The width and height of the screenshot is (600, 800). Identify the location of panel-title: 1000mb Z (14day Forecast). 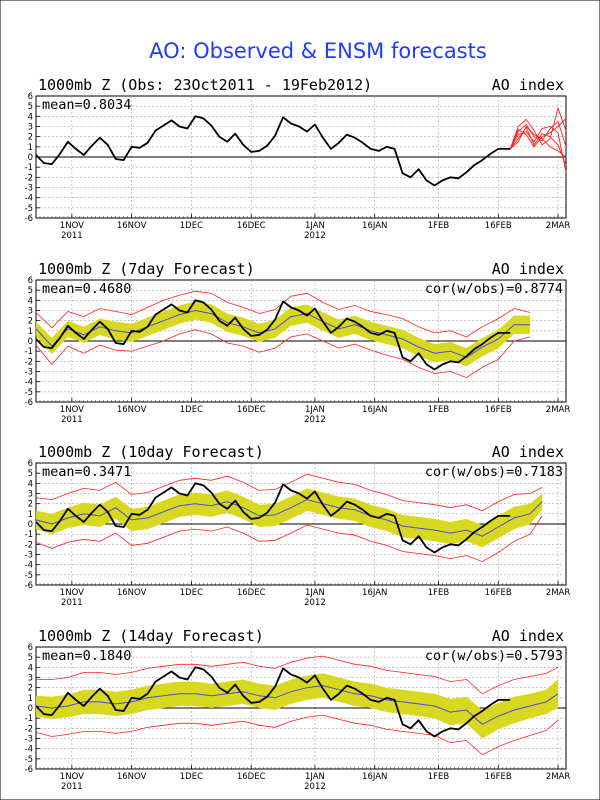
(151, 636).